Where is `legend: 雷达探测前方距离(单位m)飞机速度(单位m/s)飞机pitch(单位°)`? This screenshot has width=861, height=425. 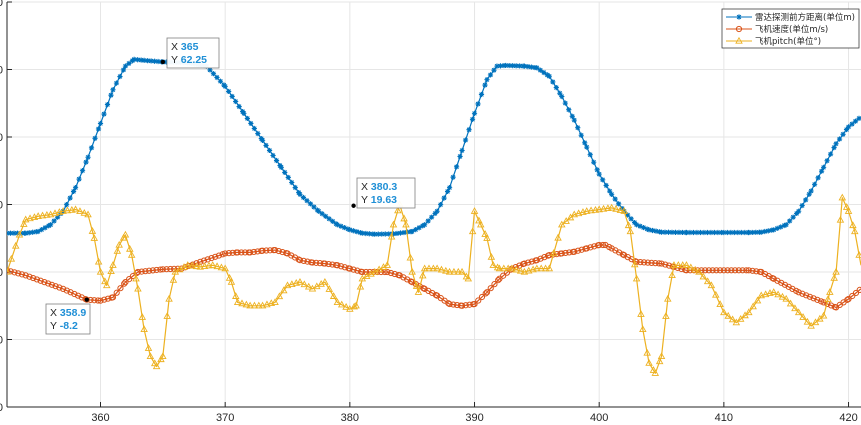
legend: 雷达探测前方距离(单位m)飞机速度(单位m/s)飞机pitch(单位°) is located at coordinates (790, 28).